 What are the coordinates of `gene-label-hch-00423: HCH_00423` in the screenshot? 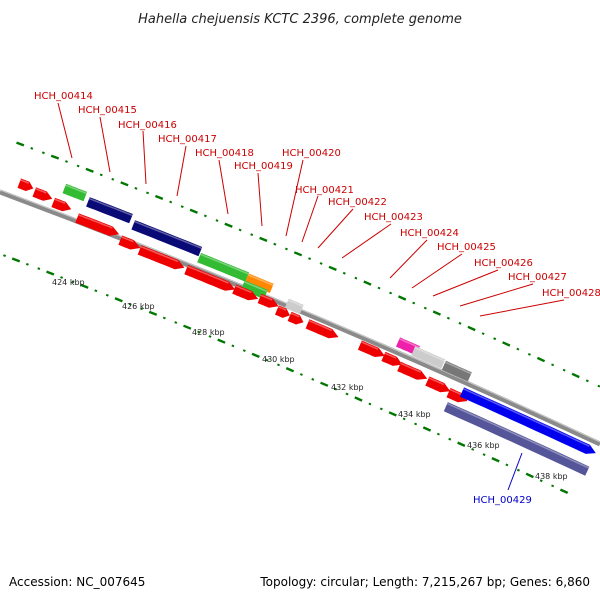 It's located at (393, 217).